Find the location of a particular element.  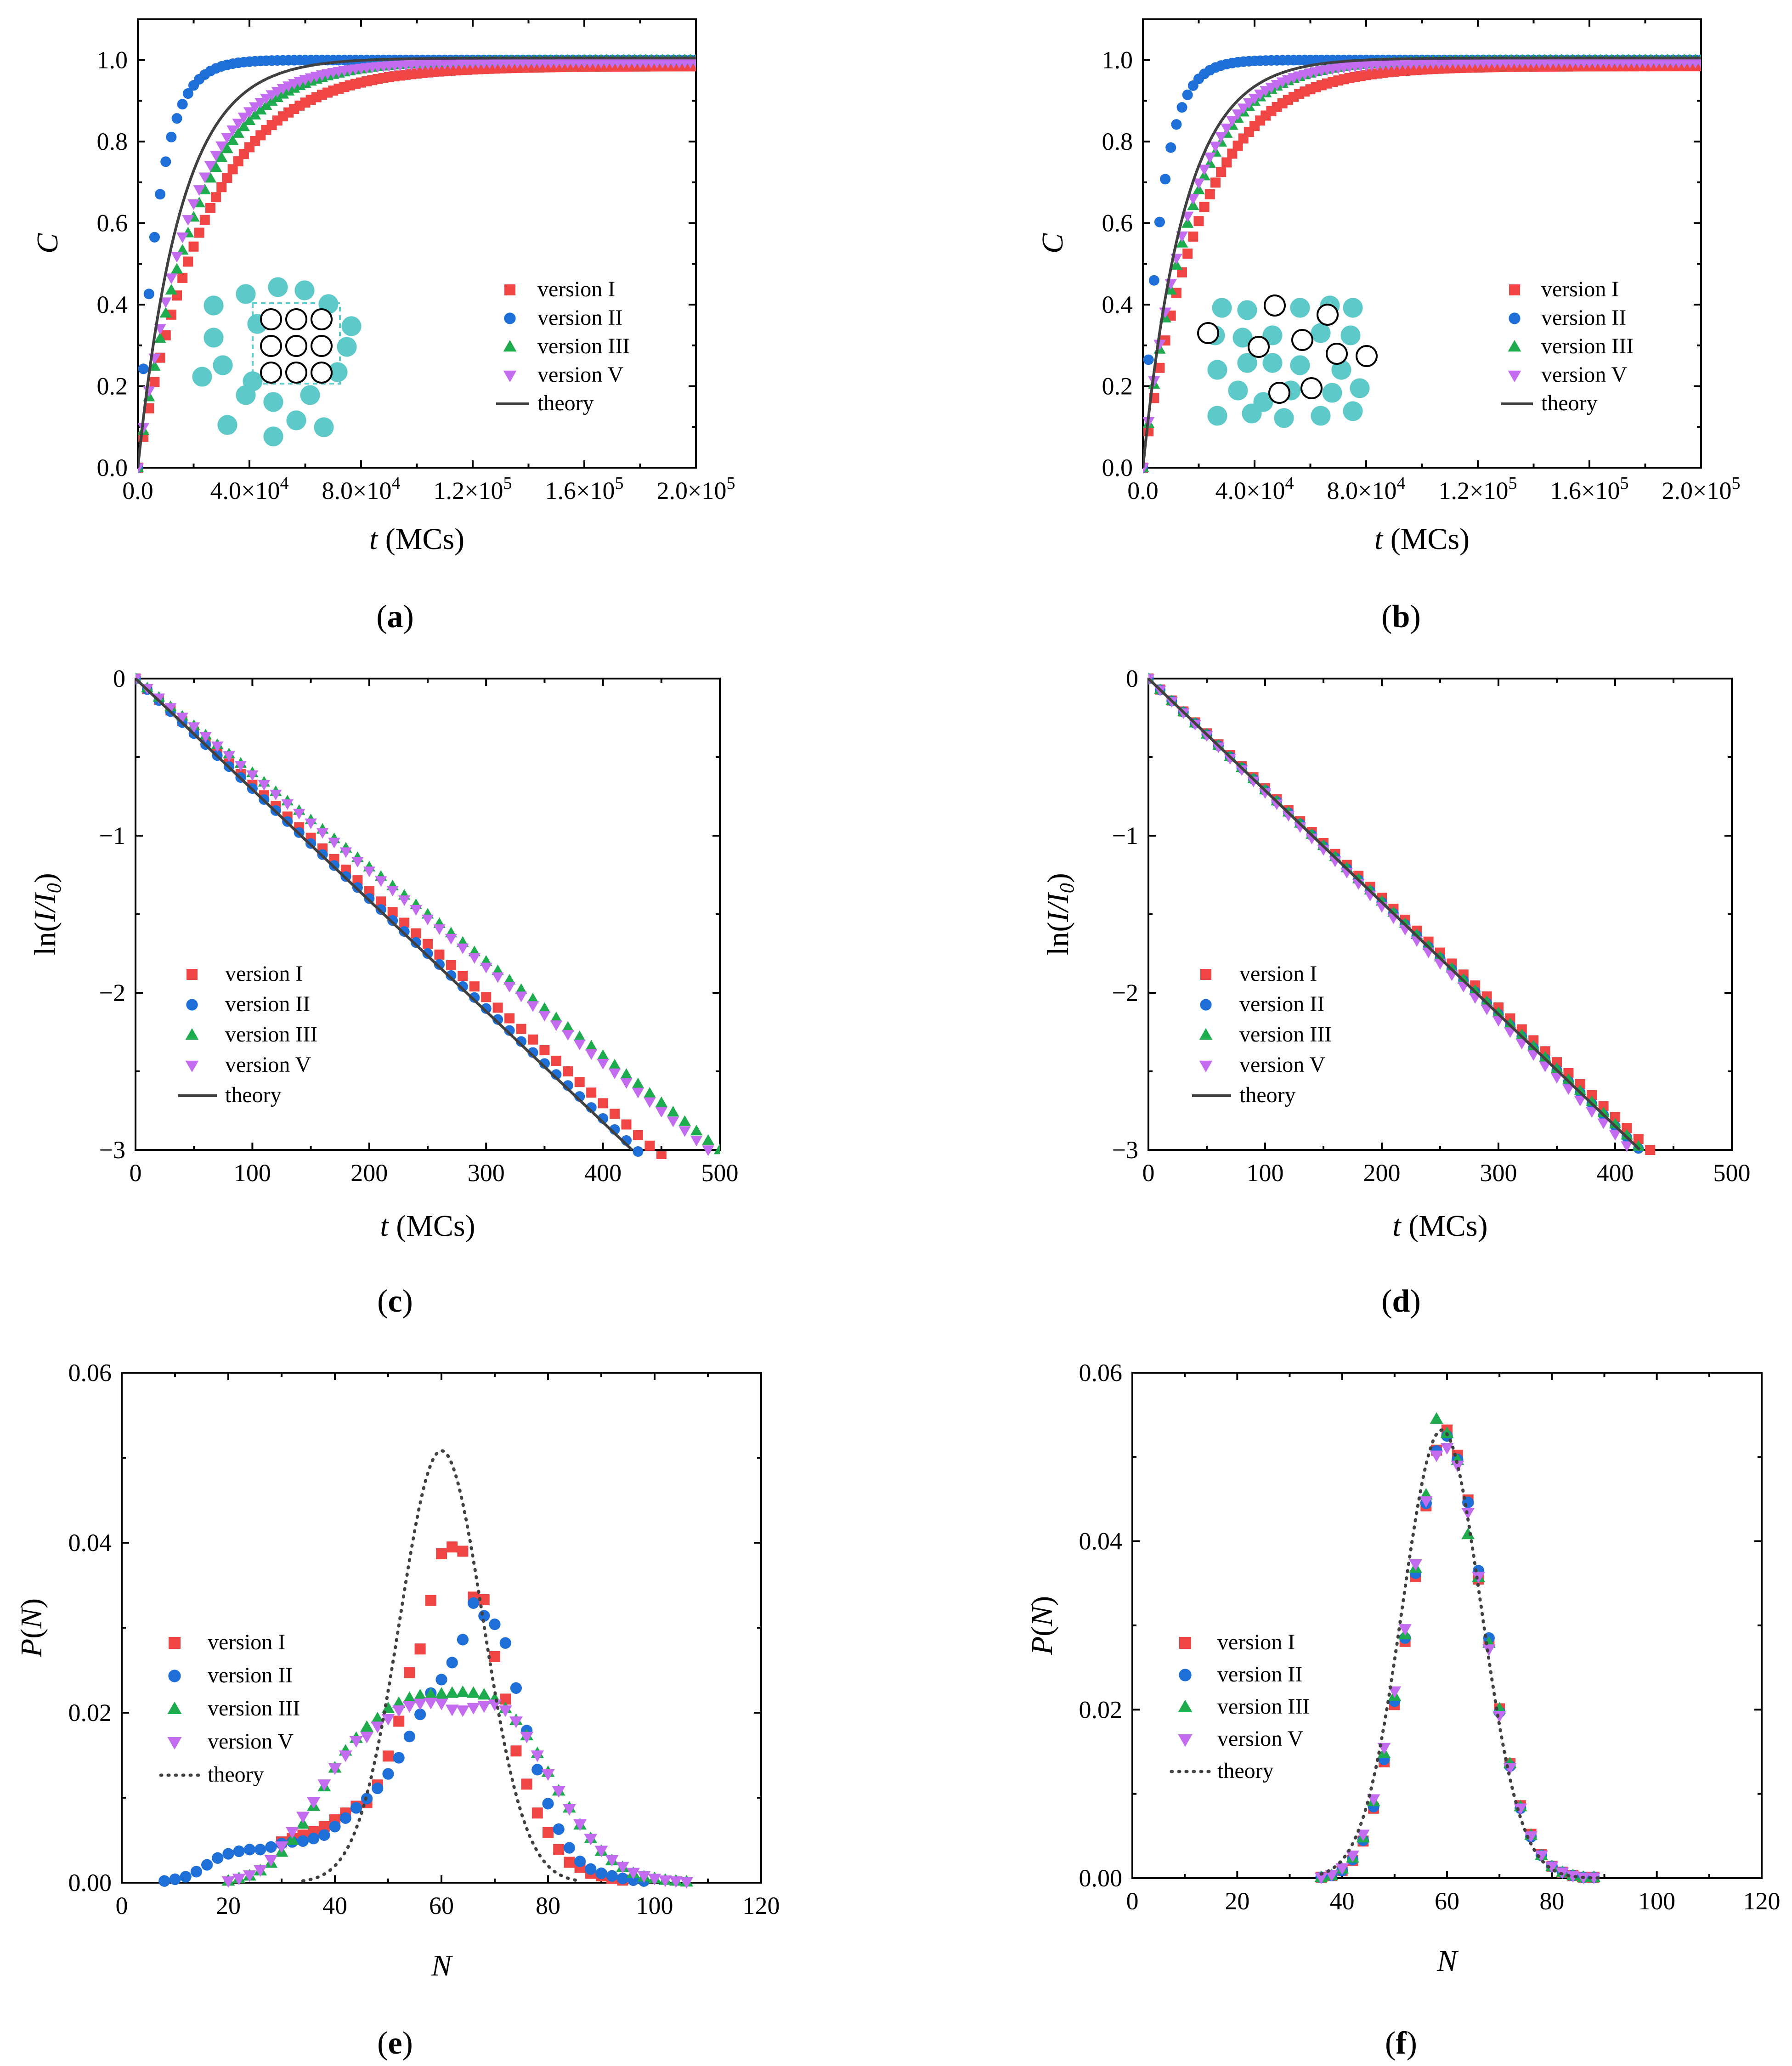

y-tick-label: 1.0 is located at coordinates (113, 60).